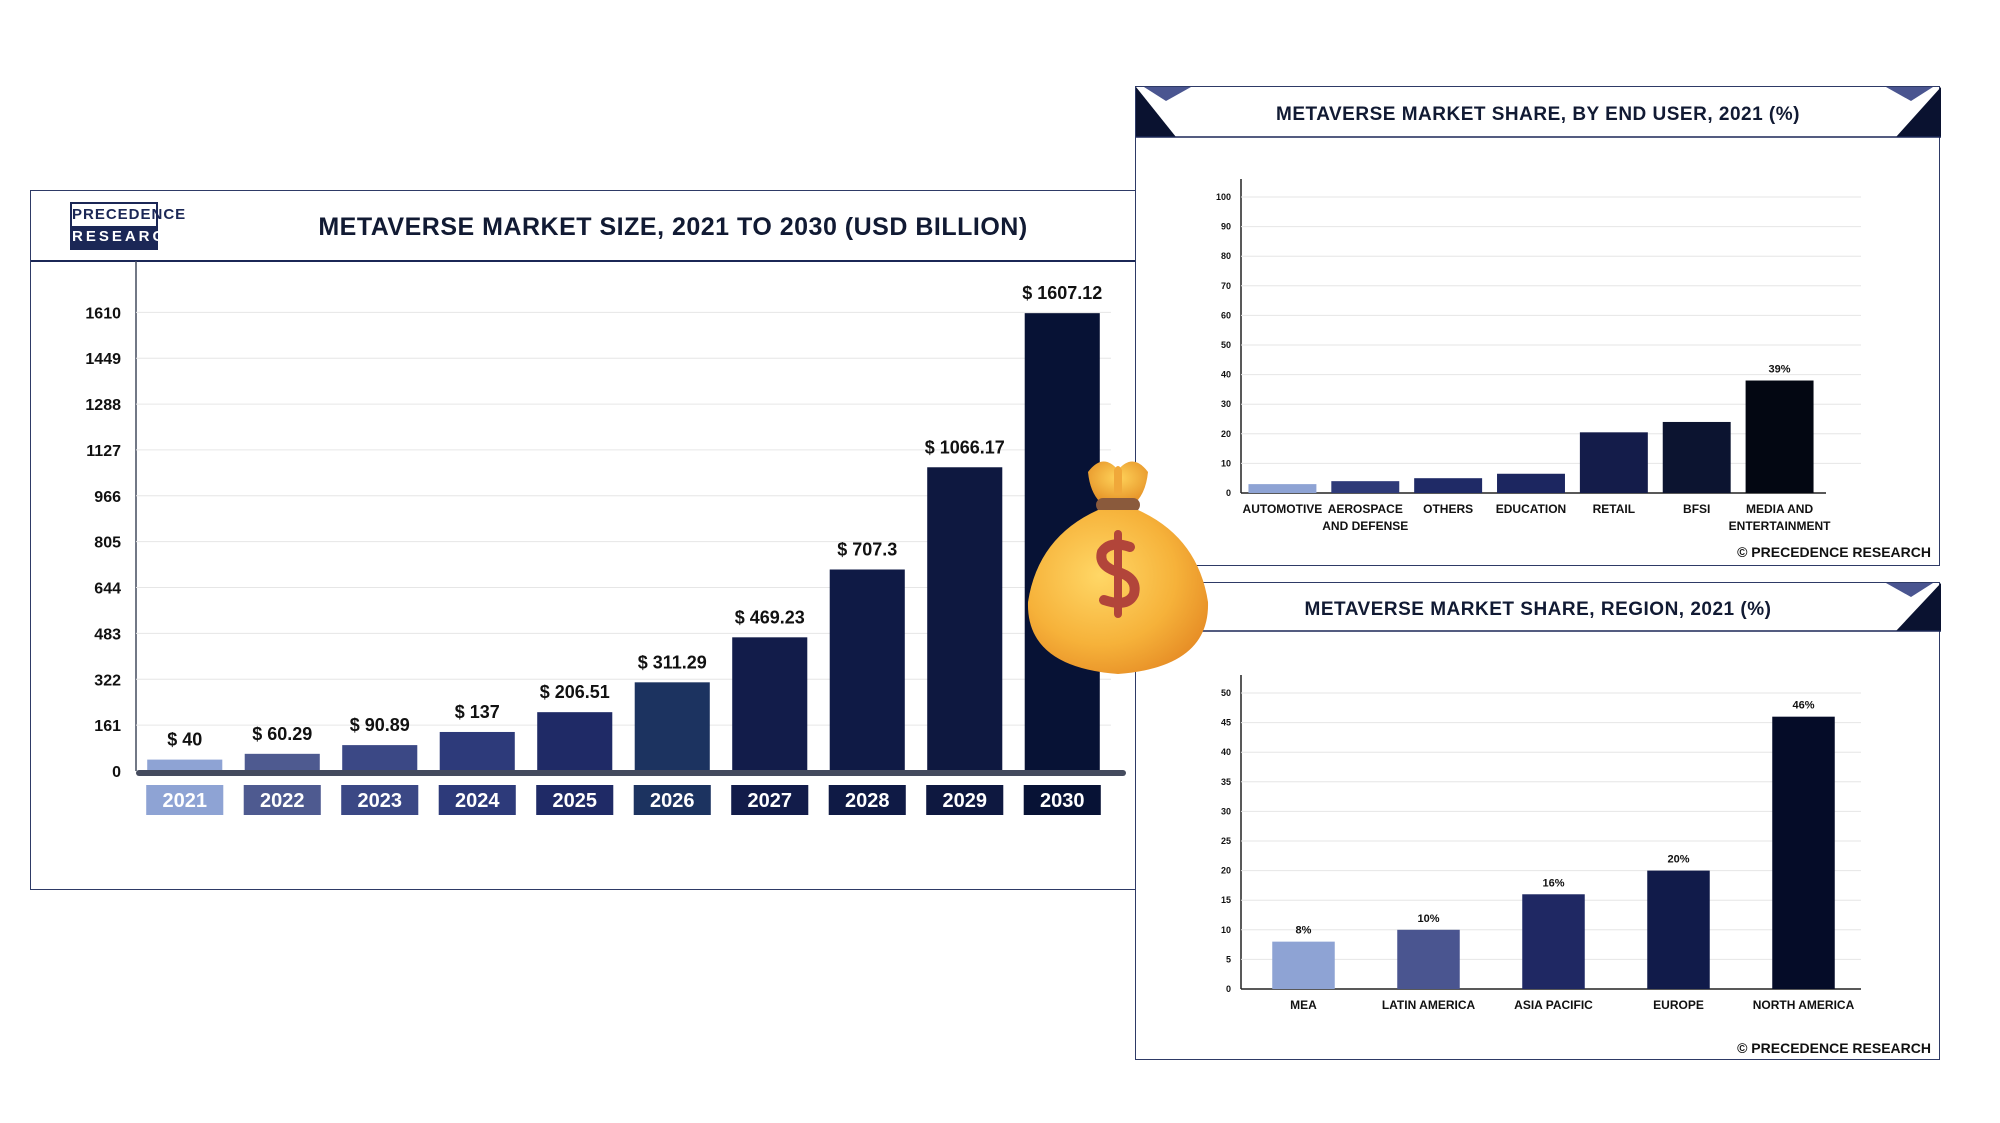 The height and width of the screenshot is (1123, 2000). Describe the element at coordinates (1678, 860) in the screenshot. I see `bar-value-label: 20%` at that location.